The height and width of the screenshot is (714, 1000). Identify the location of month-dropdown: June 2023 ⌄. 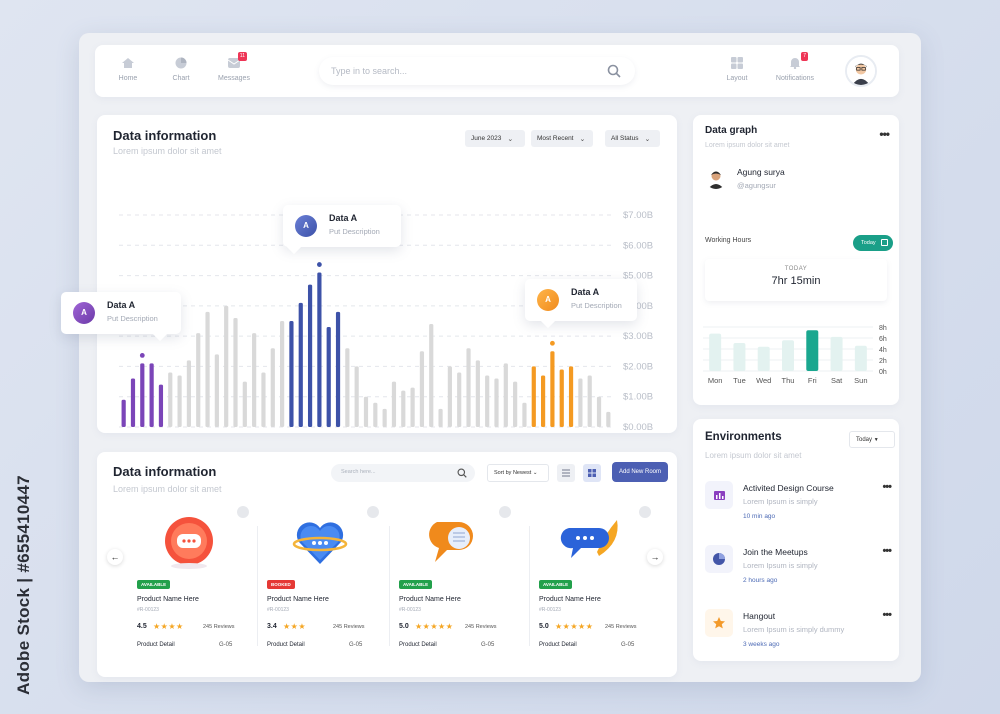
(495, 138).